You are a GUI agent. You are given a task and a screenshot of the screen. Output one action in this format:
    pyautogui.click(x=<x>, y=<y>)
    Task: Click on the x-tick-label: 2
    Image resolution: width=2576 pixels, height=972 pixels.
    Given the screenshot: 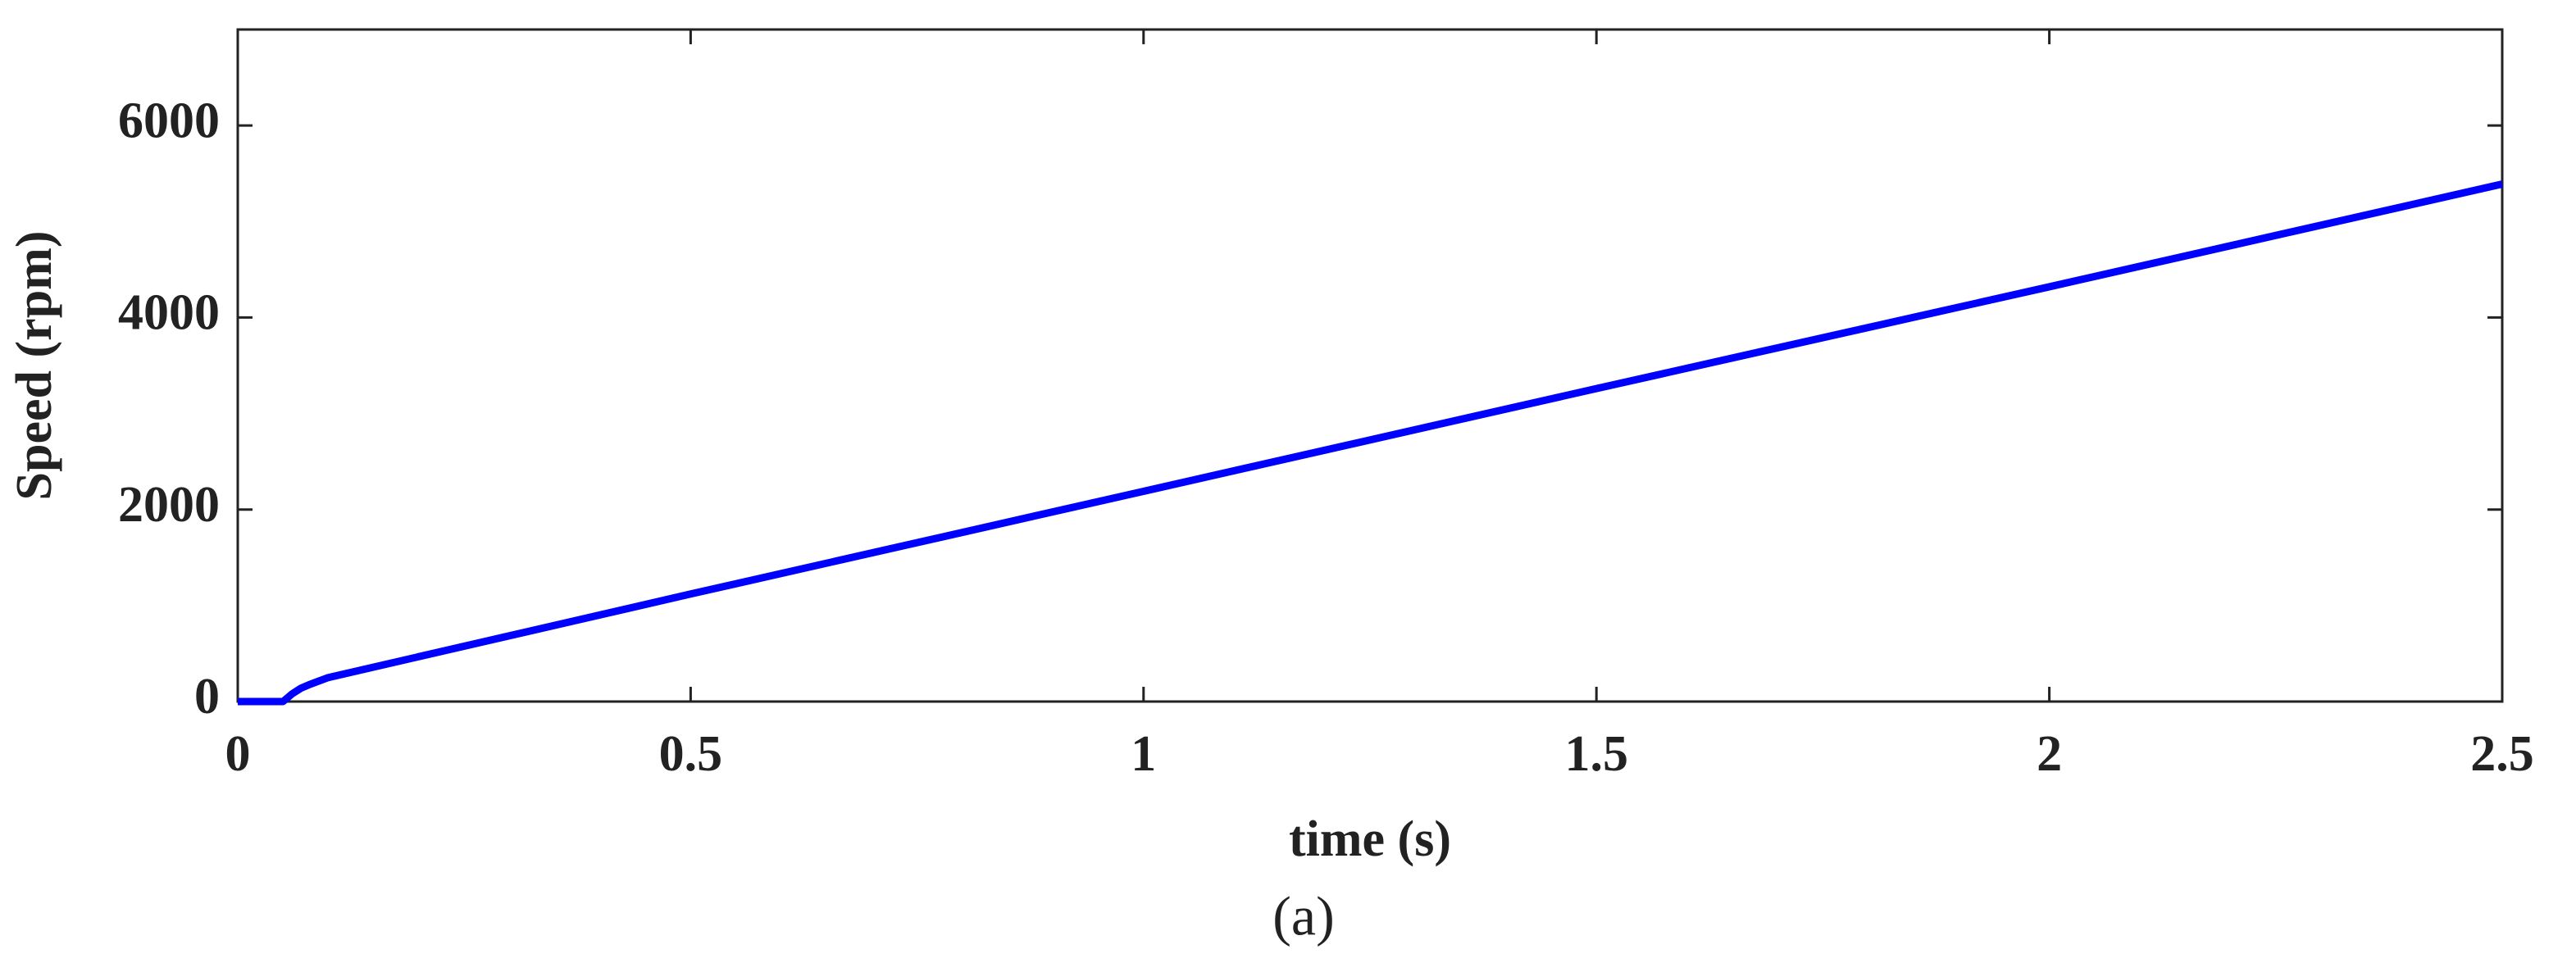 What is the action you would take?
    pyautogui.click(x=2049, y=754)
    